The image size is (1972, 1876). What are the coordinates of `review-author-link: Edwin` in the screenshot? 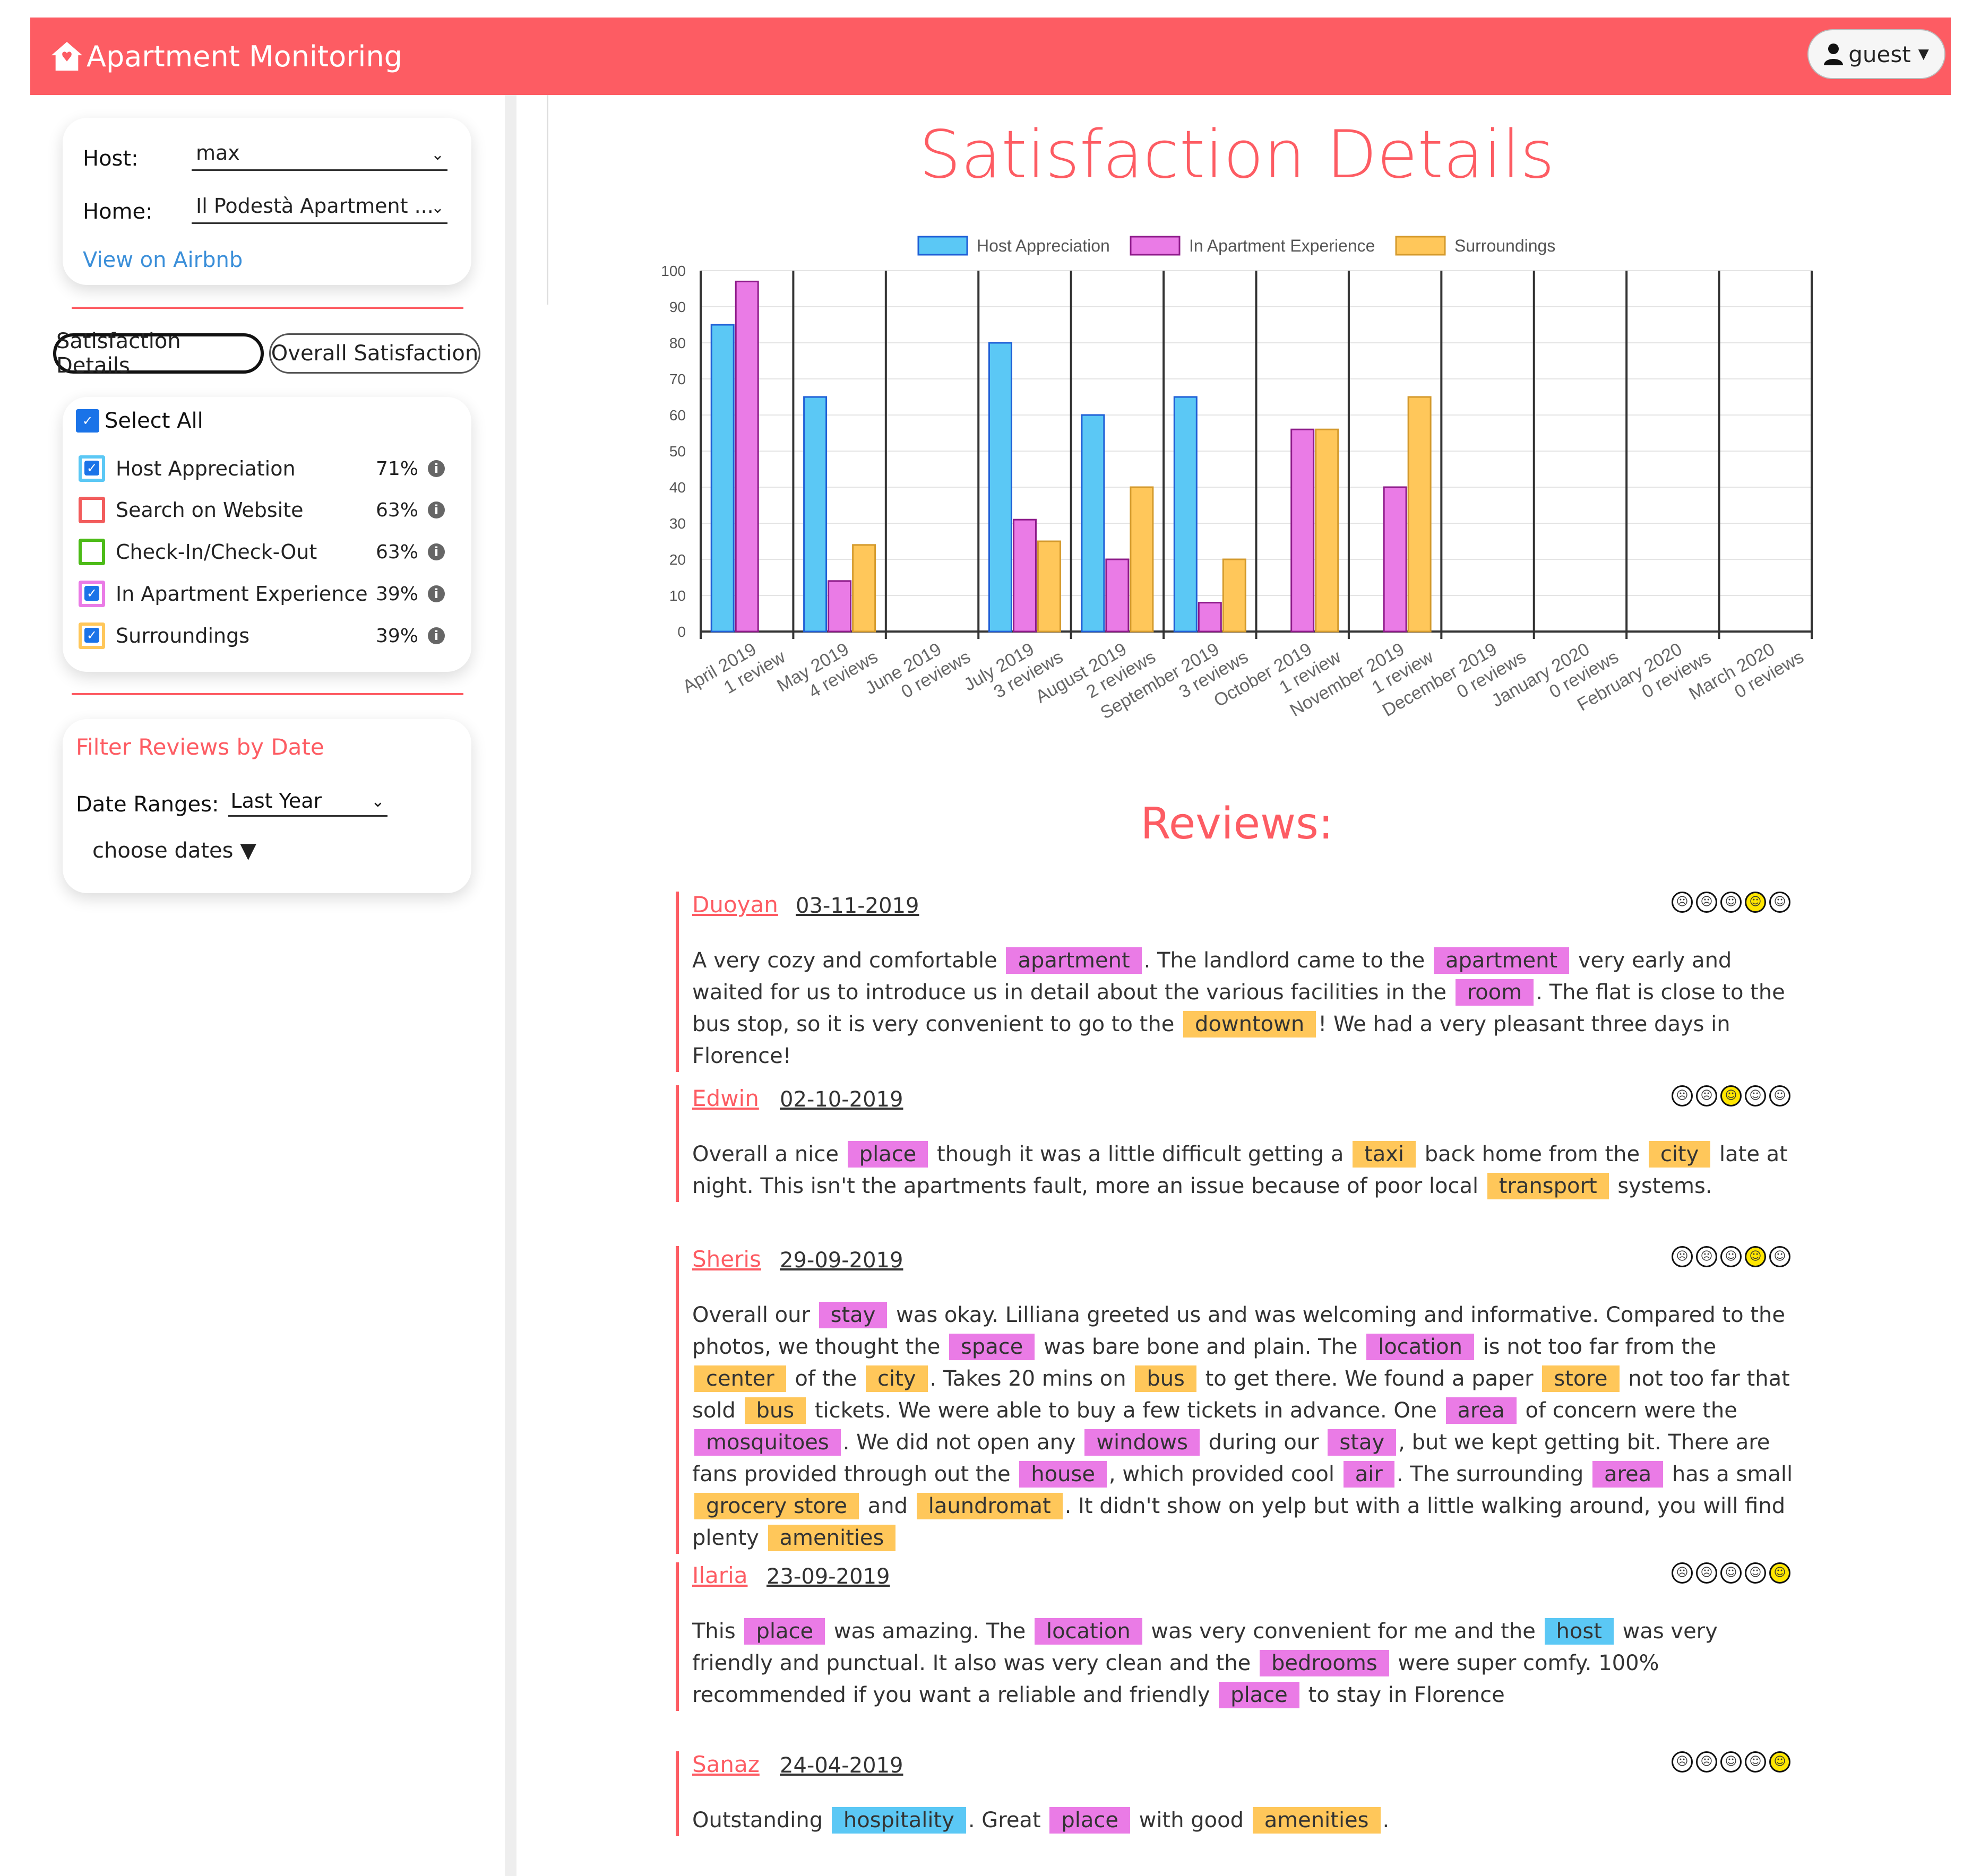 It's located at (725, 1098).